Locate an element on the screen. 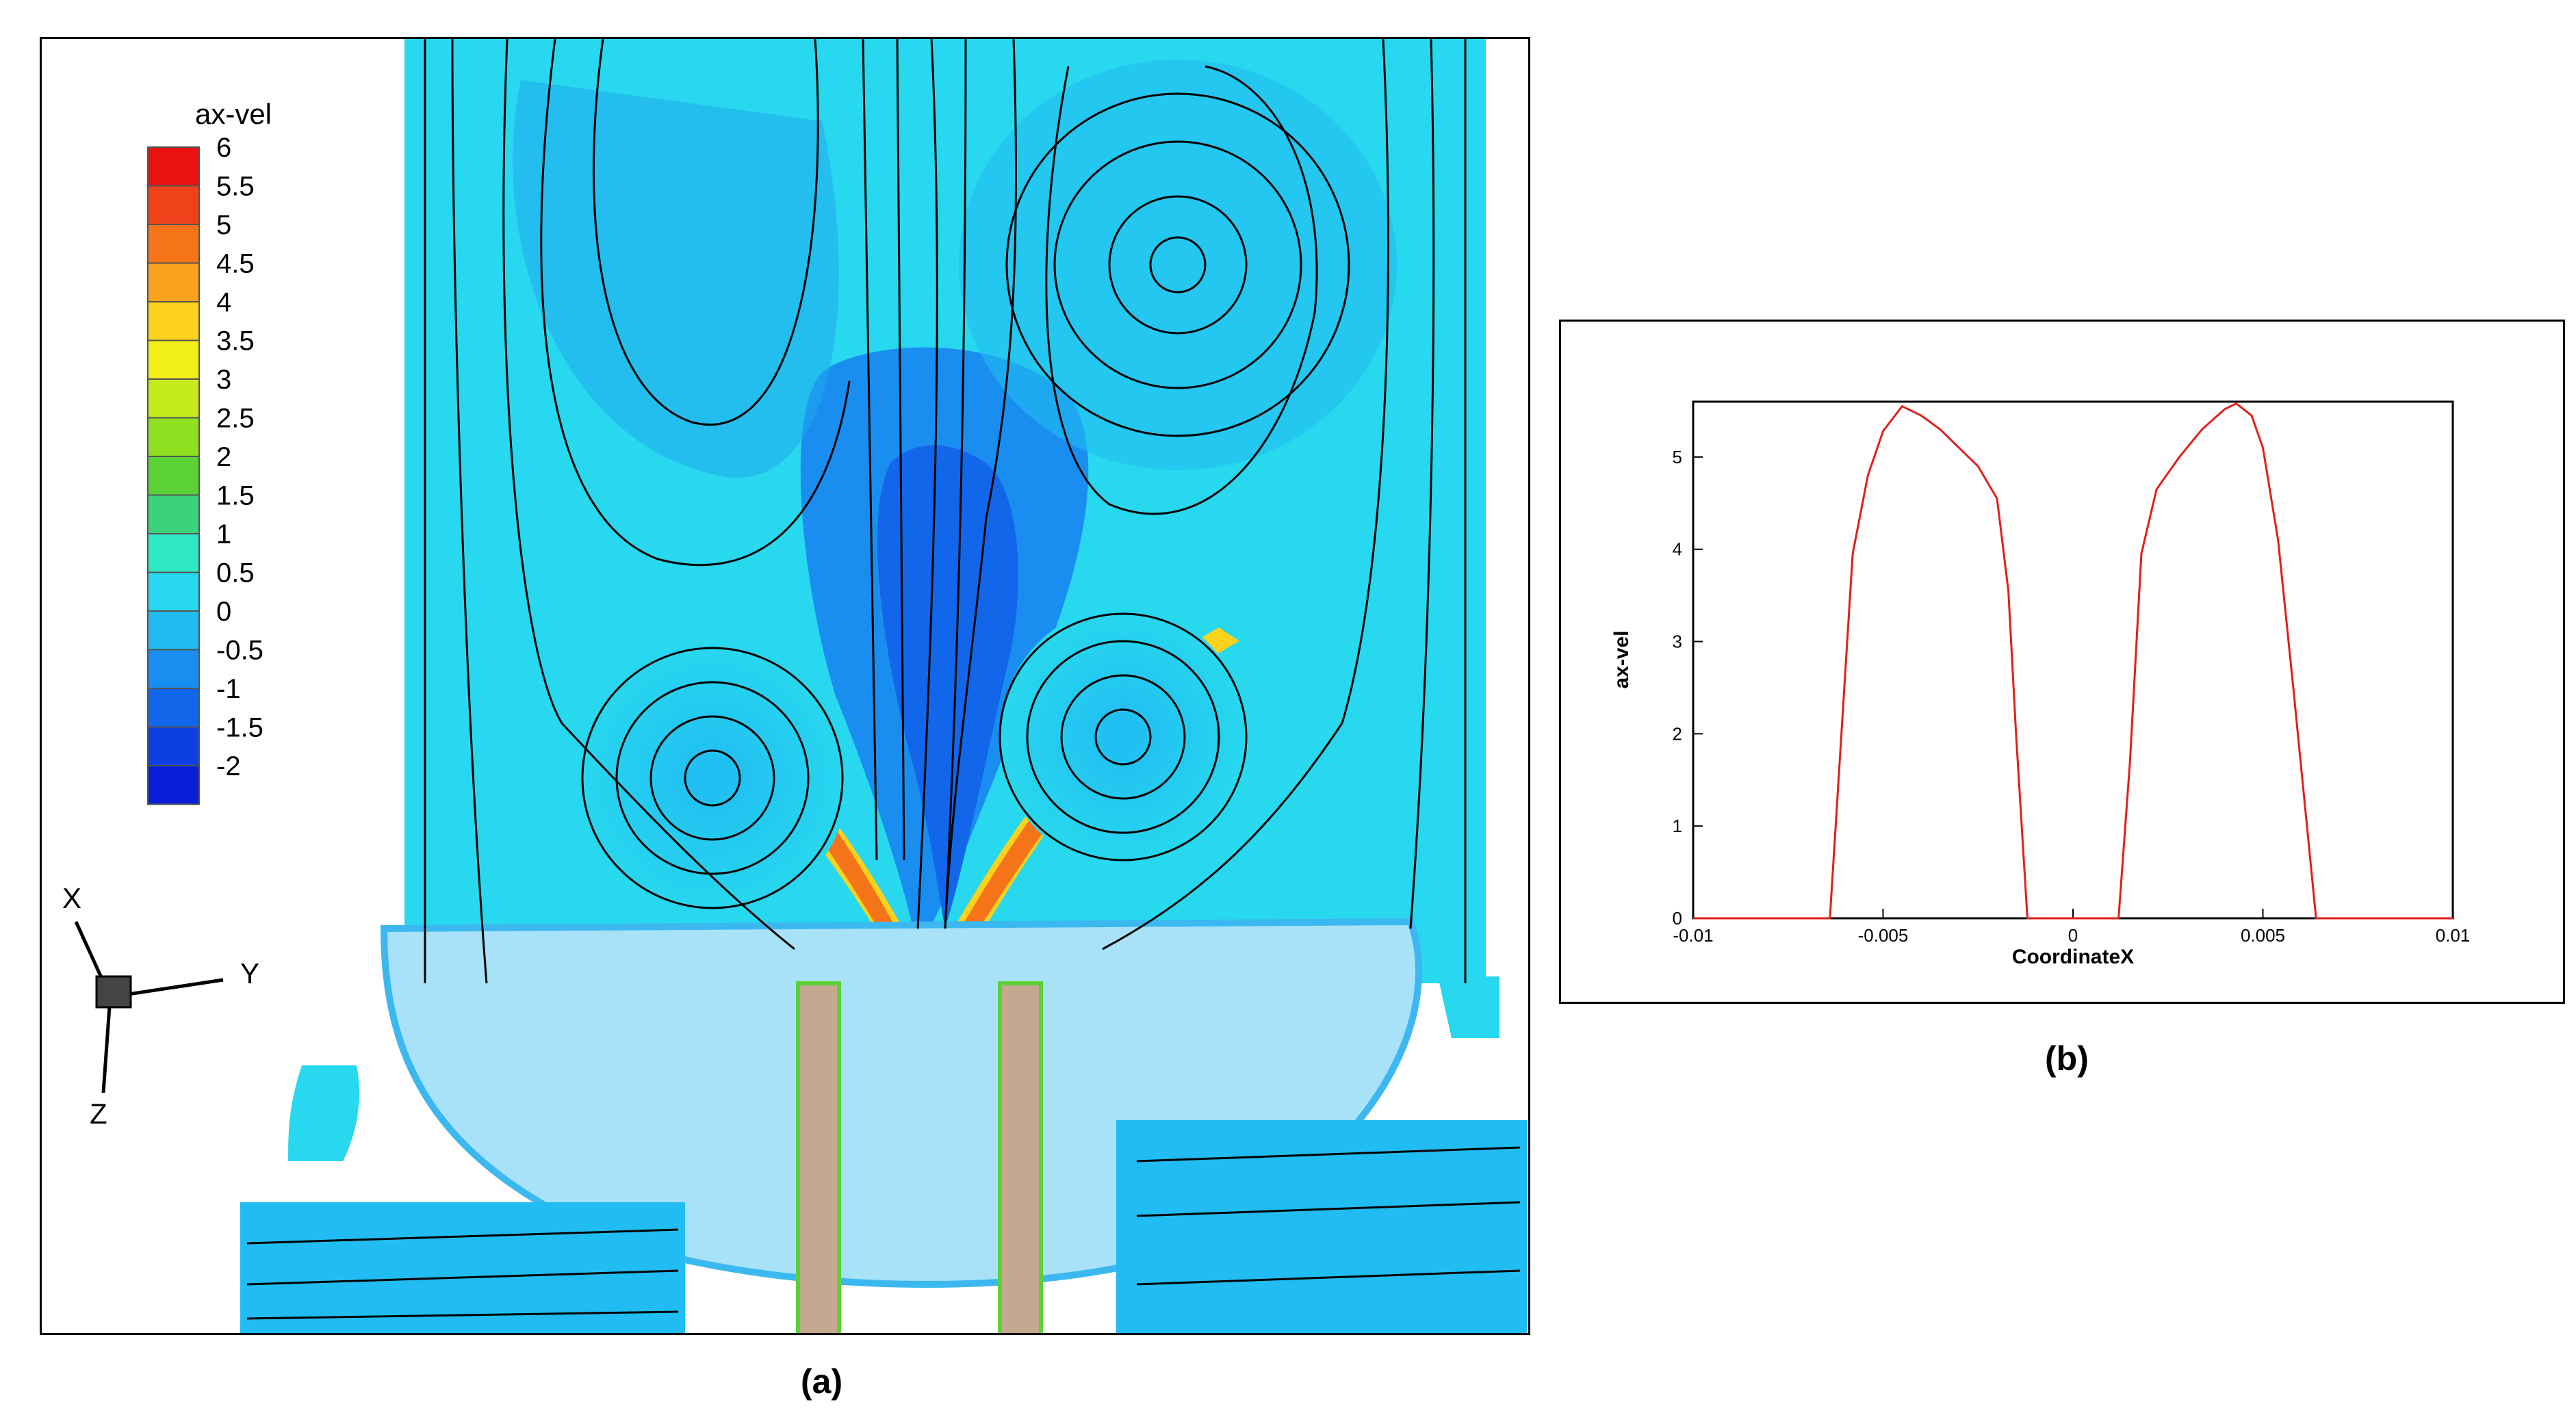  colorbar-level-label: 2.5 is located at coordinates (235, 419).